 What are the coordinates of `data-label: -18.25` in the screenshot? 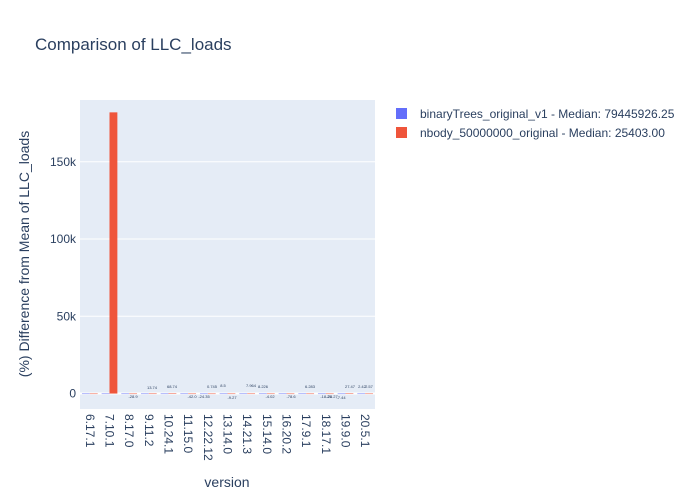 It's located at (326, 396).